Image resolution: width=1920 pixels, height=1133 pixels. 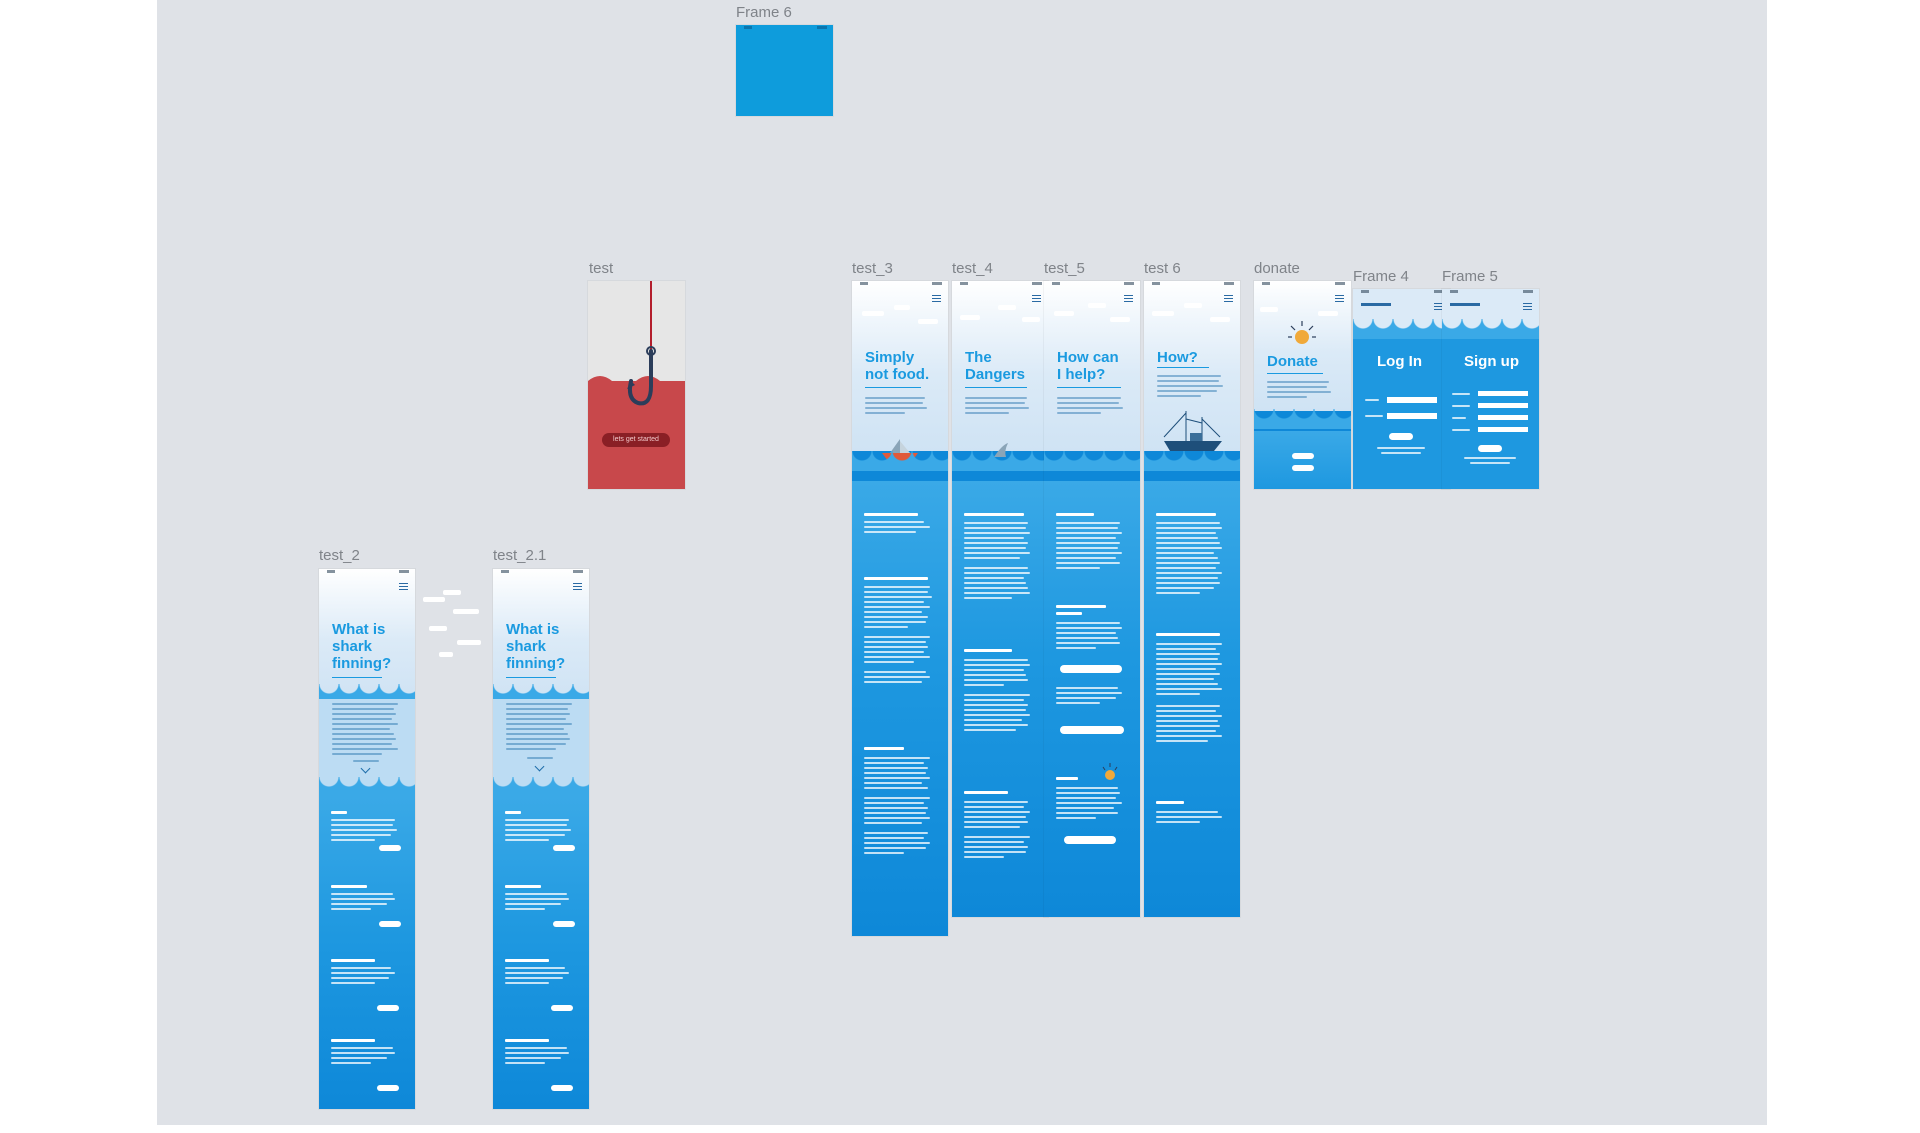 I want to click on frame-frame4: Log In, so click(x=1401, y=389).